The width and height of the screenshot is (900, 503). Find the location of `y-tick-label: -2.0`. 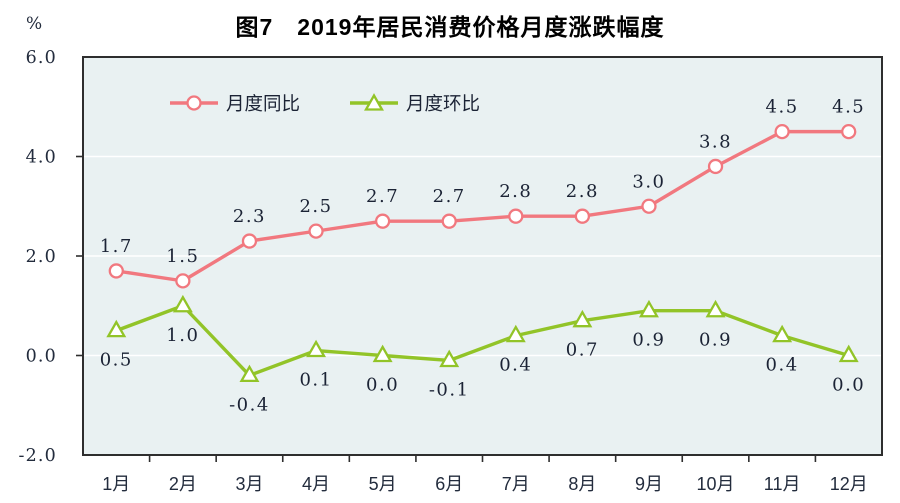

y-tick-label: -2.0 is located at coordinates (37, 456).